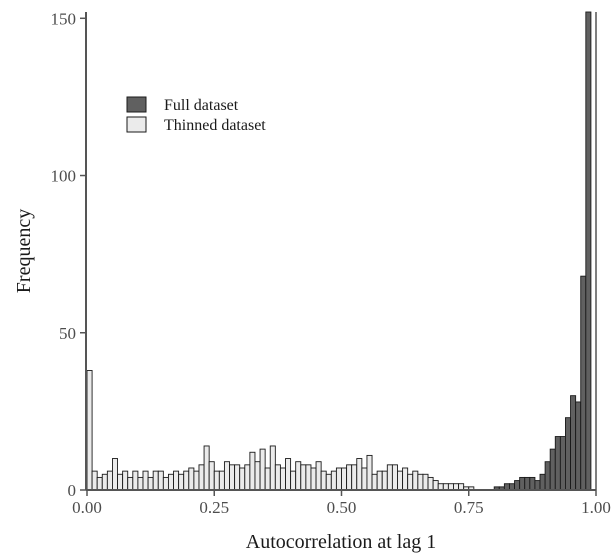  I want to click on legend-label-full: Full dataset, so click(201, 105).